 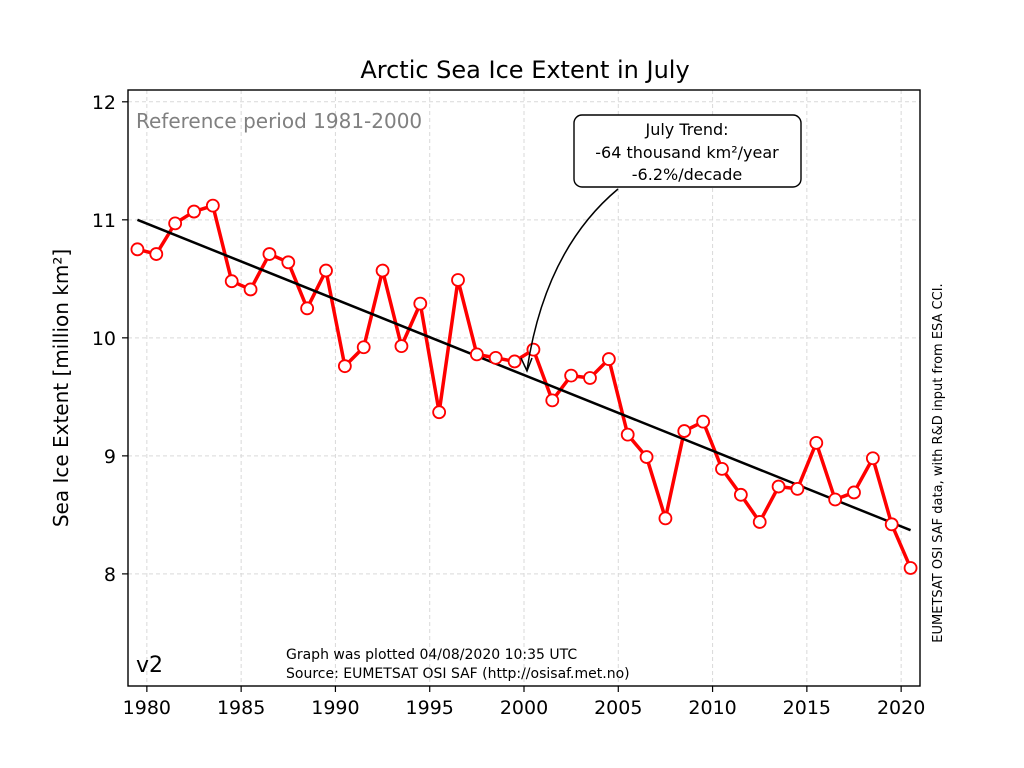 What do you see at coordinates (104, 221) in the screenshot?
I see `y-tick-label: 11` at bounding box center [104, 221].